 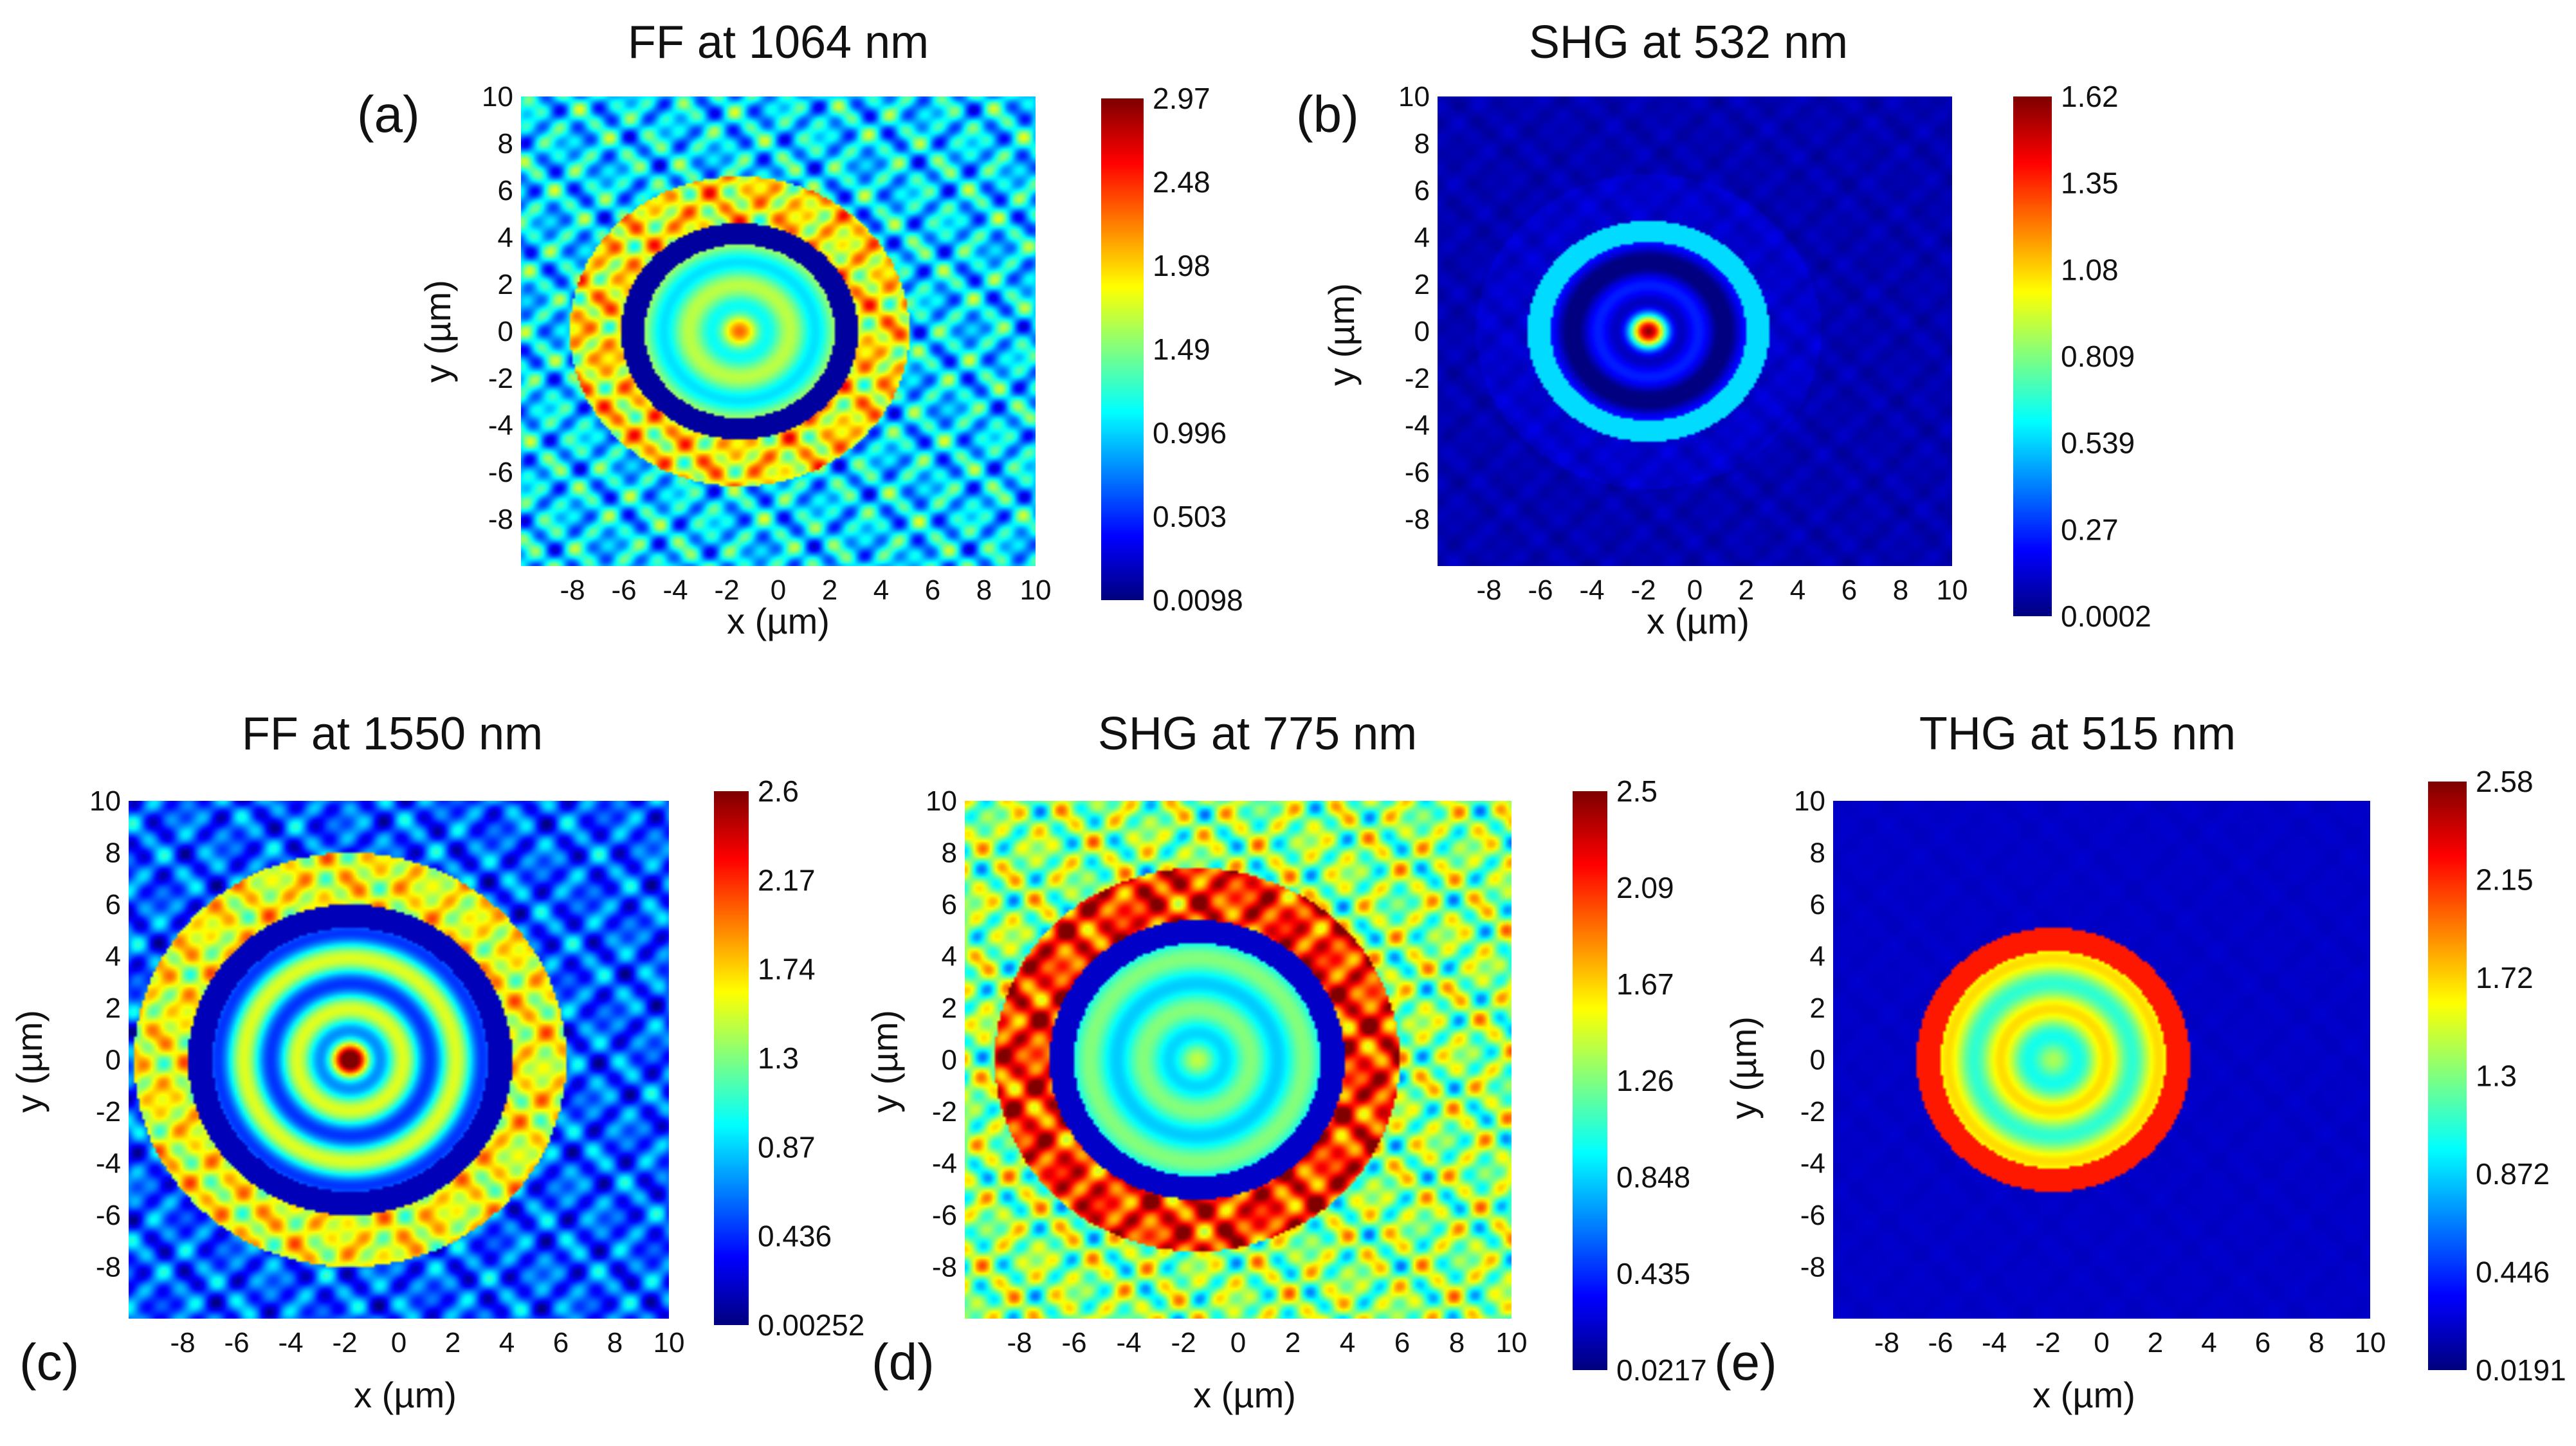 What do you see at coordinates (1198, 600) in the screenshot?
I see `colorbar-tick-label: 0.0098` at bounding box center [1198, 600].